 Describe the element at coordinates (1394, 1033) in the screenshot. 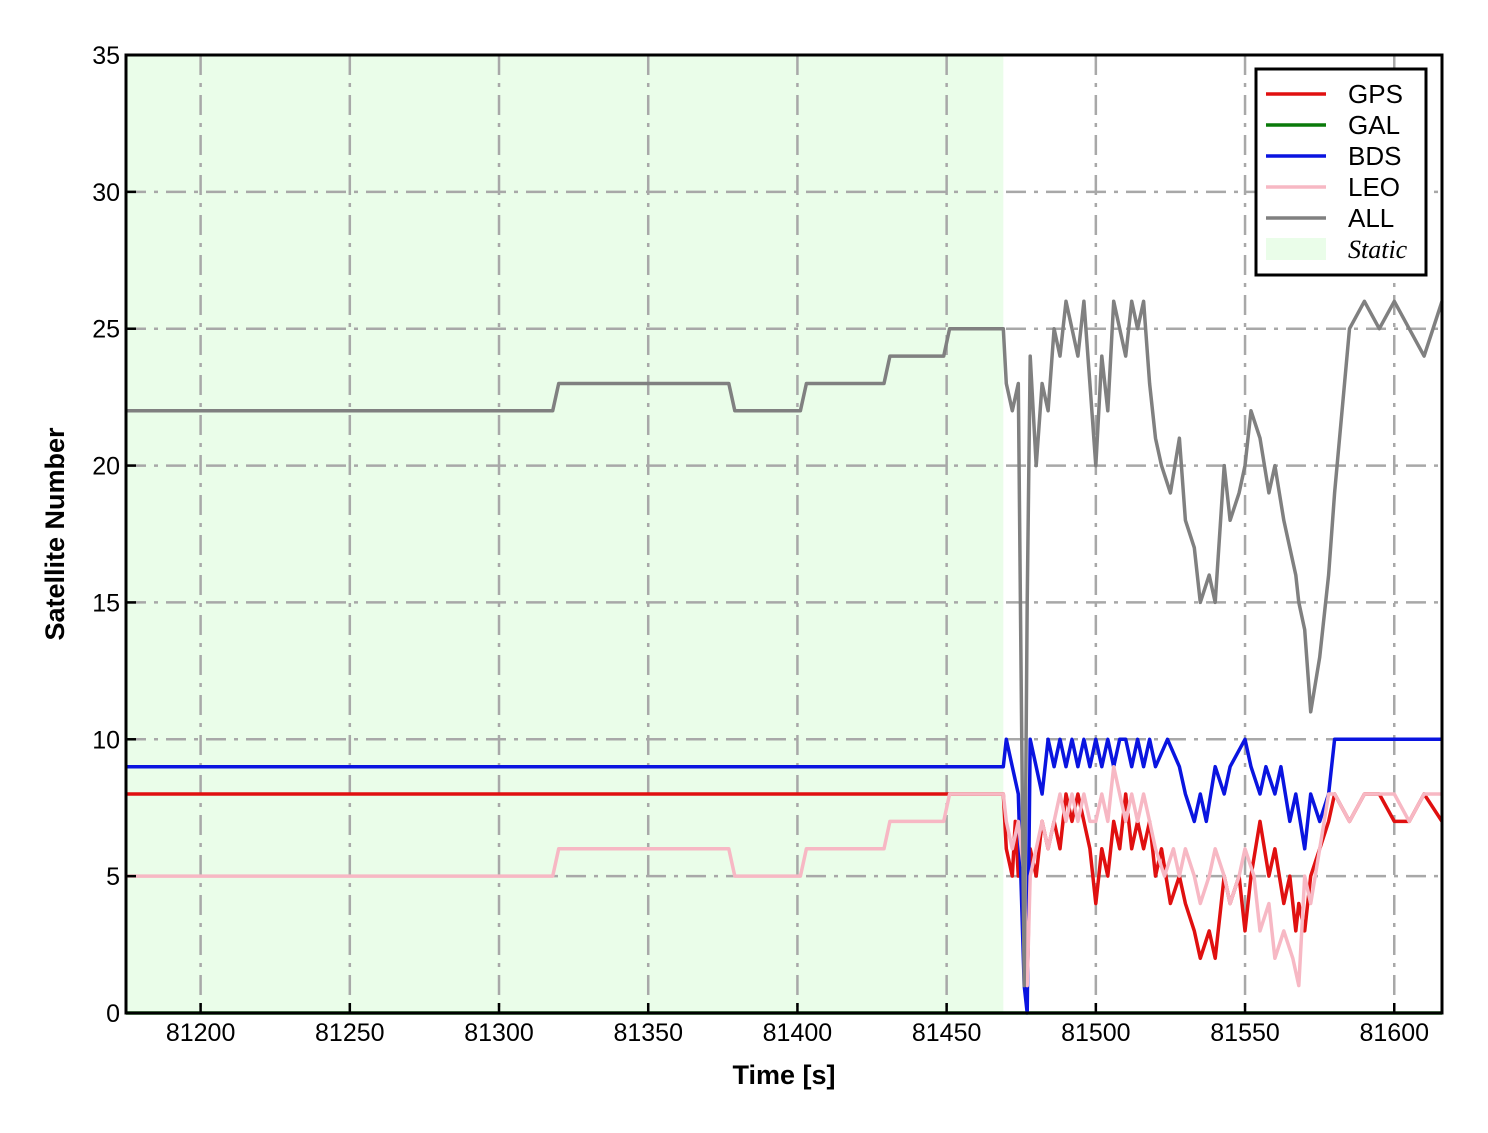

I see `x-tick-label: 81600` at that location.